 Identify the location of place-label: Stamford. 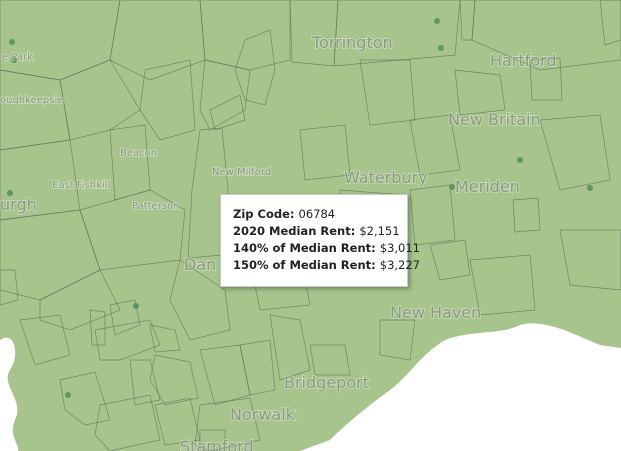
(217, 444).